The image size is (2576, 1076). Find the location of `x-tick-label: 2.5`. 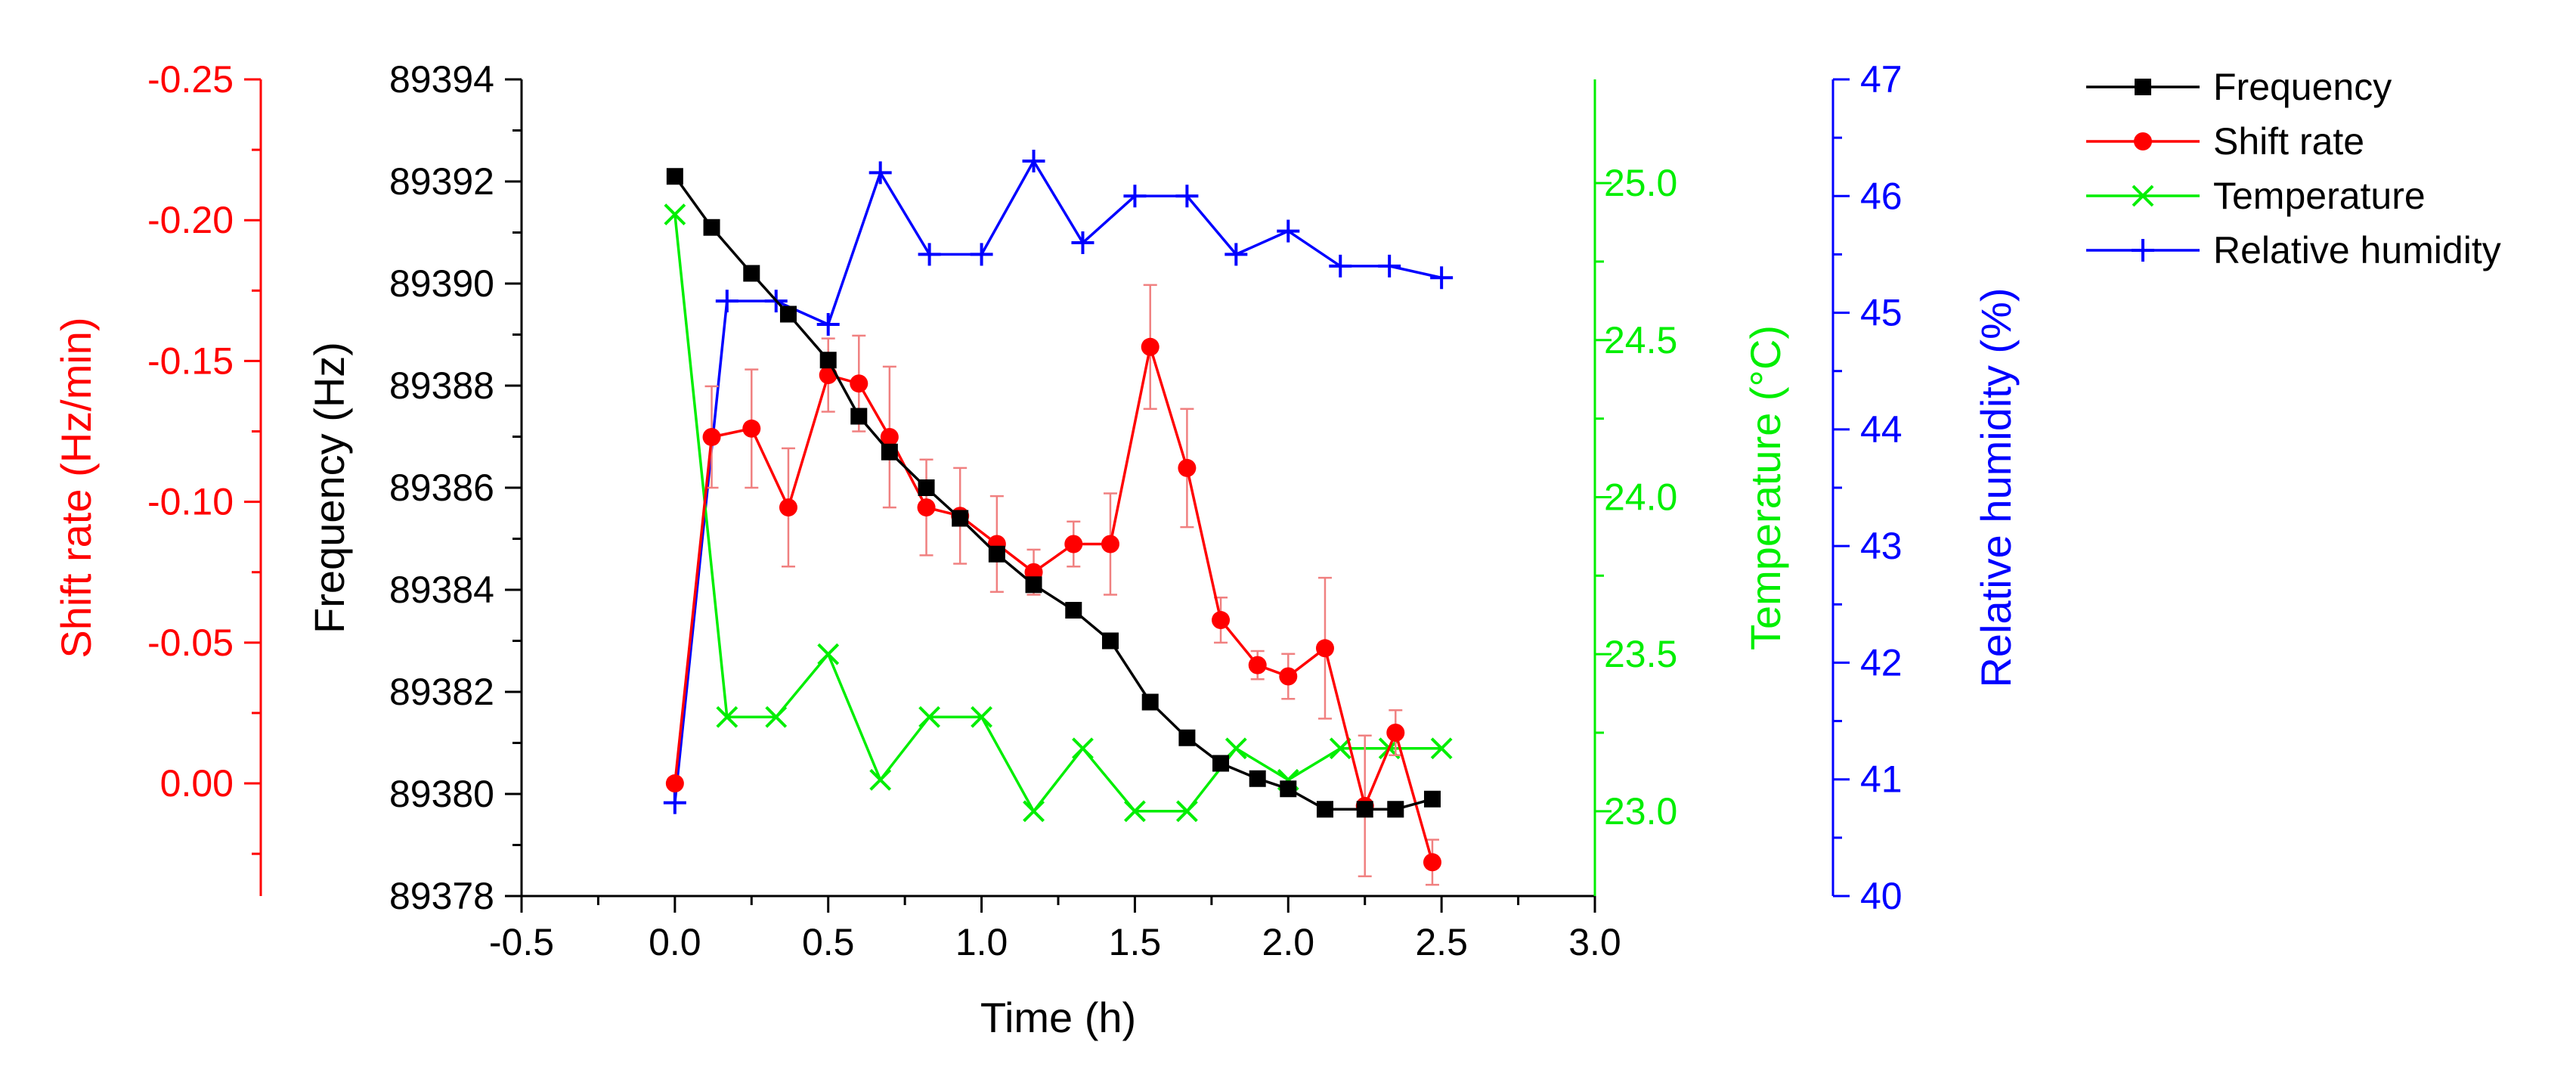

x-tick-label: 2.5 is located at coordinates (1441, 942).